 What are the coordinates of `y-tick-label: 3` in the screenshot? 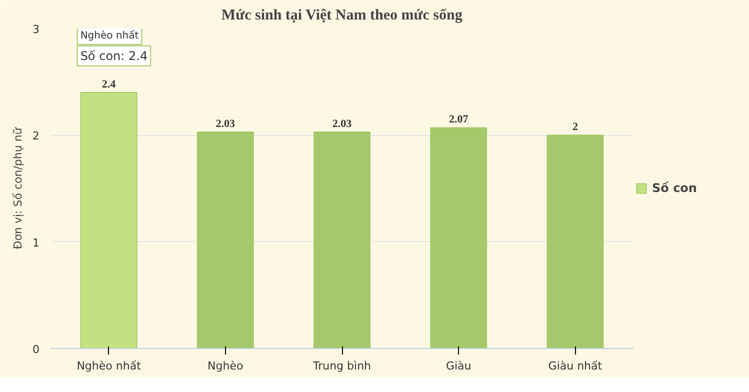 It's located at (36, 29).